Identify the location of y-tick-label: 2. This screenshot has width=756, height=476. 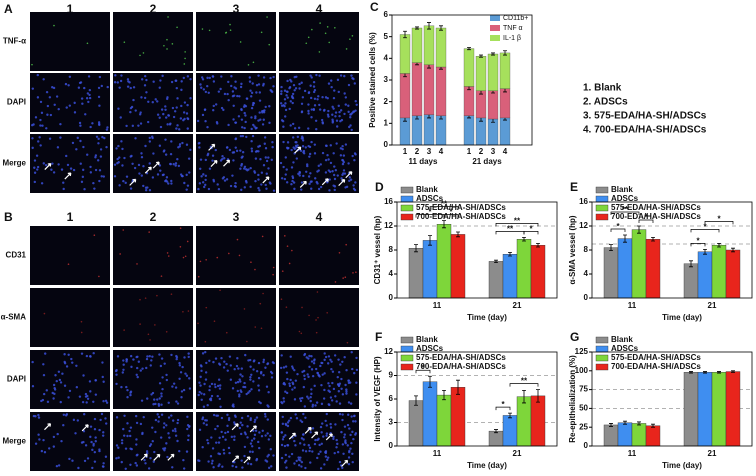
(386, 101).